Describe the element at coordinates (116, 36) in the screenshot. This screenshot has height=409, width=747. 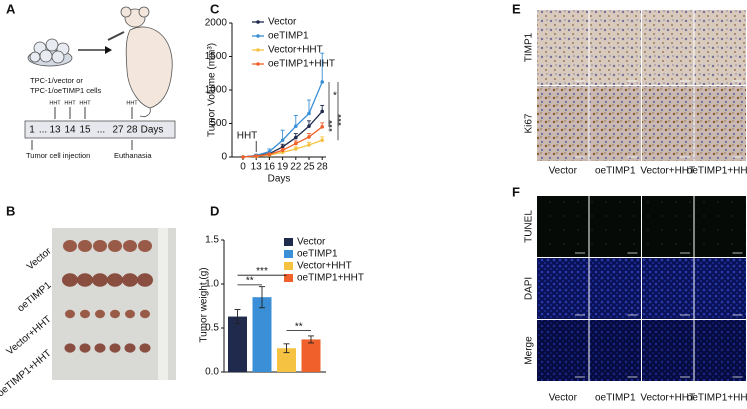
I see `syringe` at that location.